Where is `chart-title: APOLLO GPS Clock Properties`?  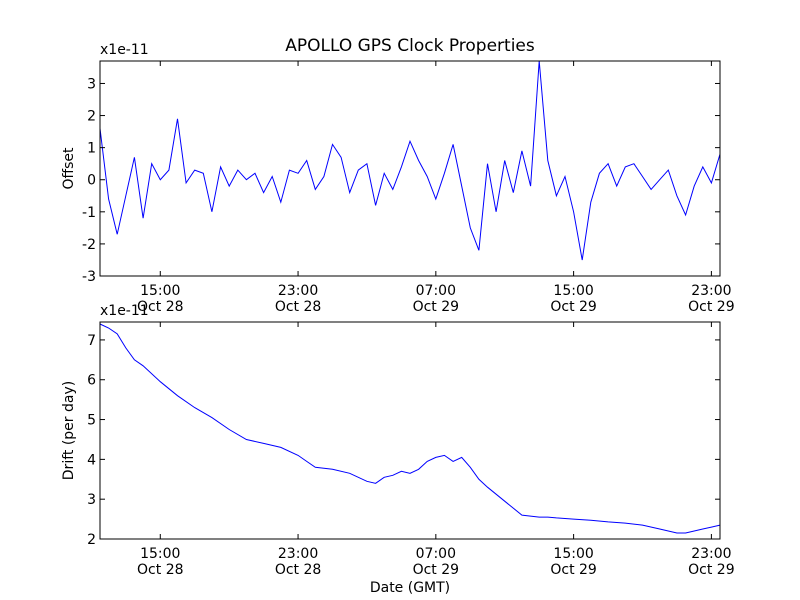 chart-title: APOLLO GPS Clock Properties is located at coordinates (410, 46).